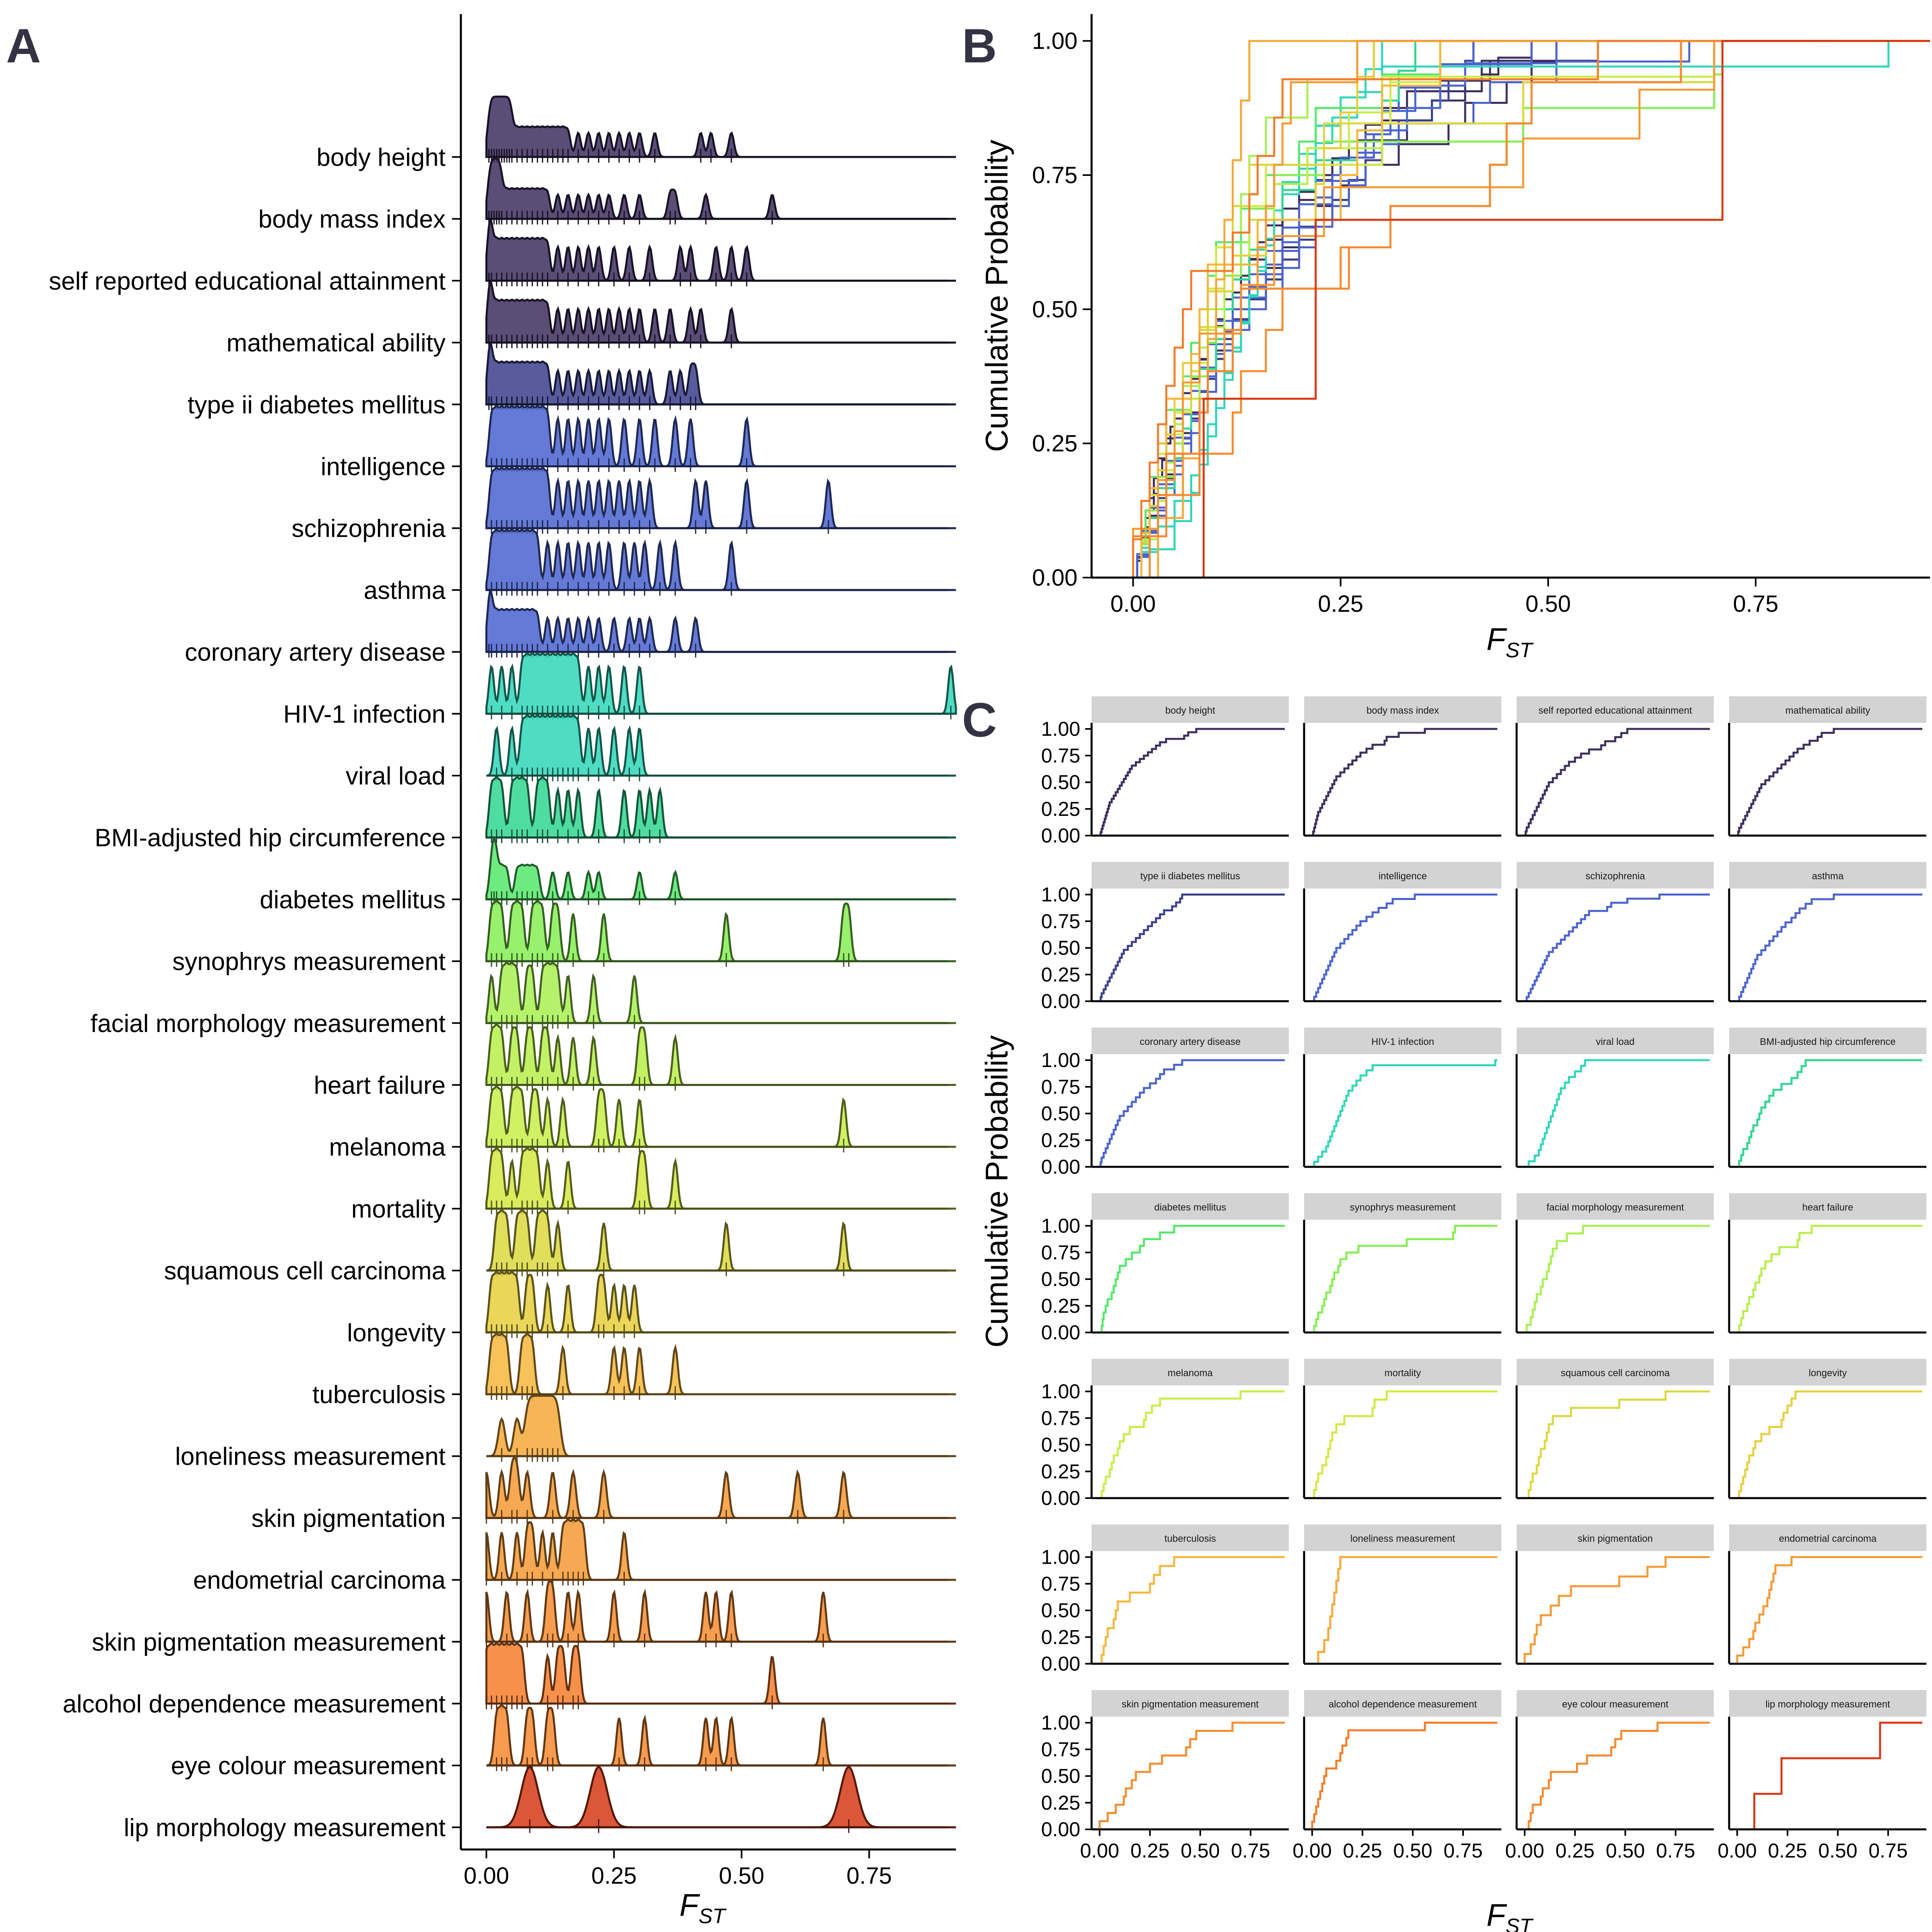 This screenshot has width=1932, height=1932. Describe the element at coordinates (398, 1209) in the screenshot. I see `label-mortality: mortality` at that location.